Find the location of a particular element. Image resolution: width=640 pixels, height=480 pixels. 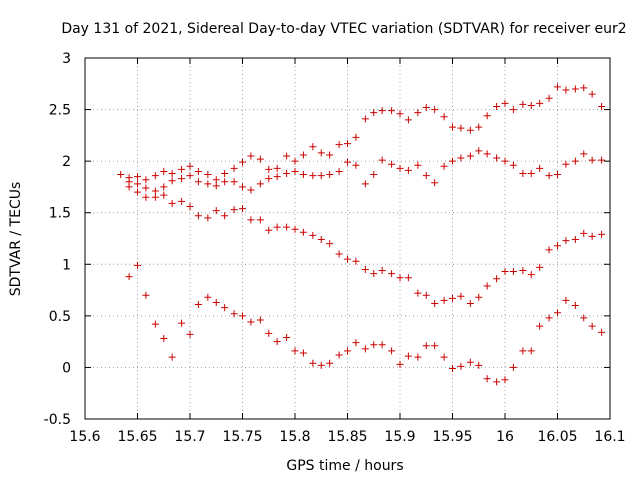

y-axis-label: SDTVAR / TECUs is located at coordinates (16, 239).